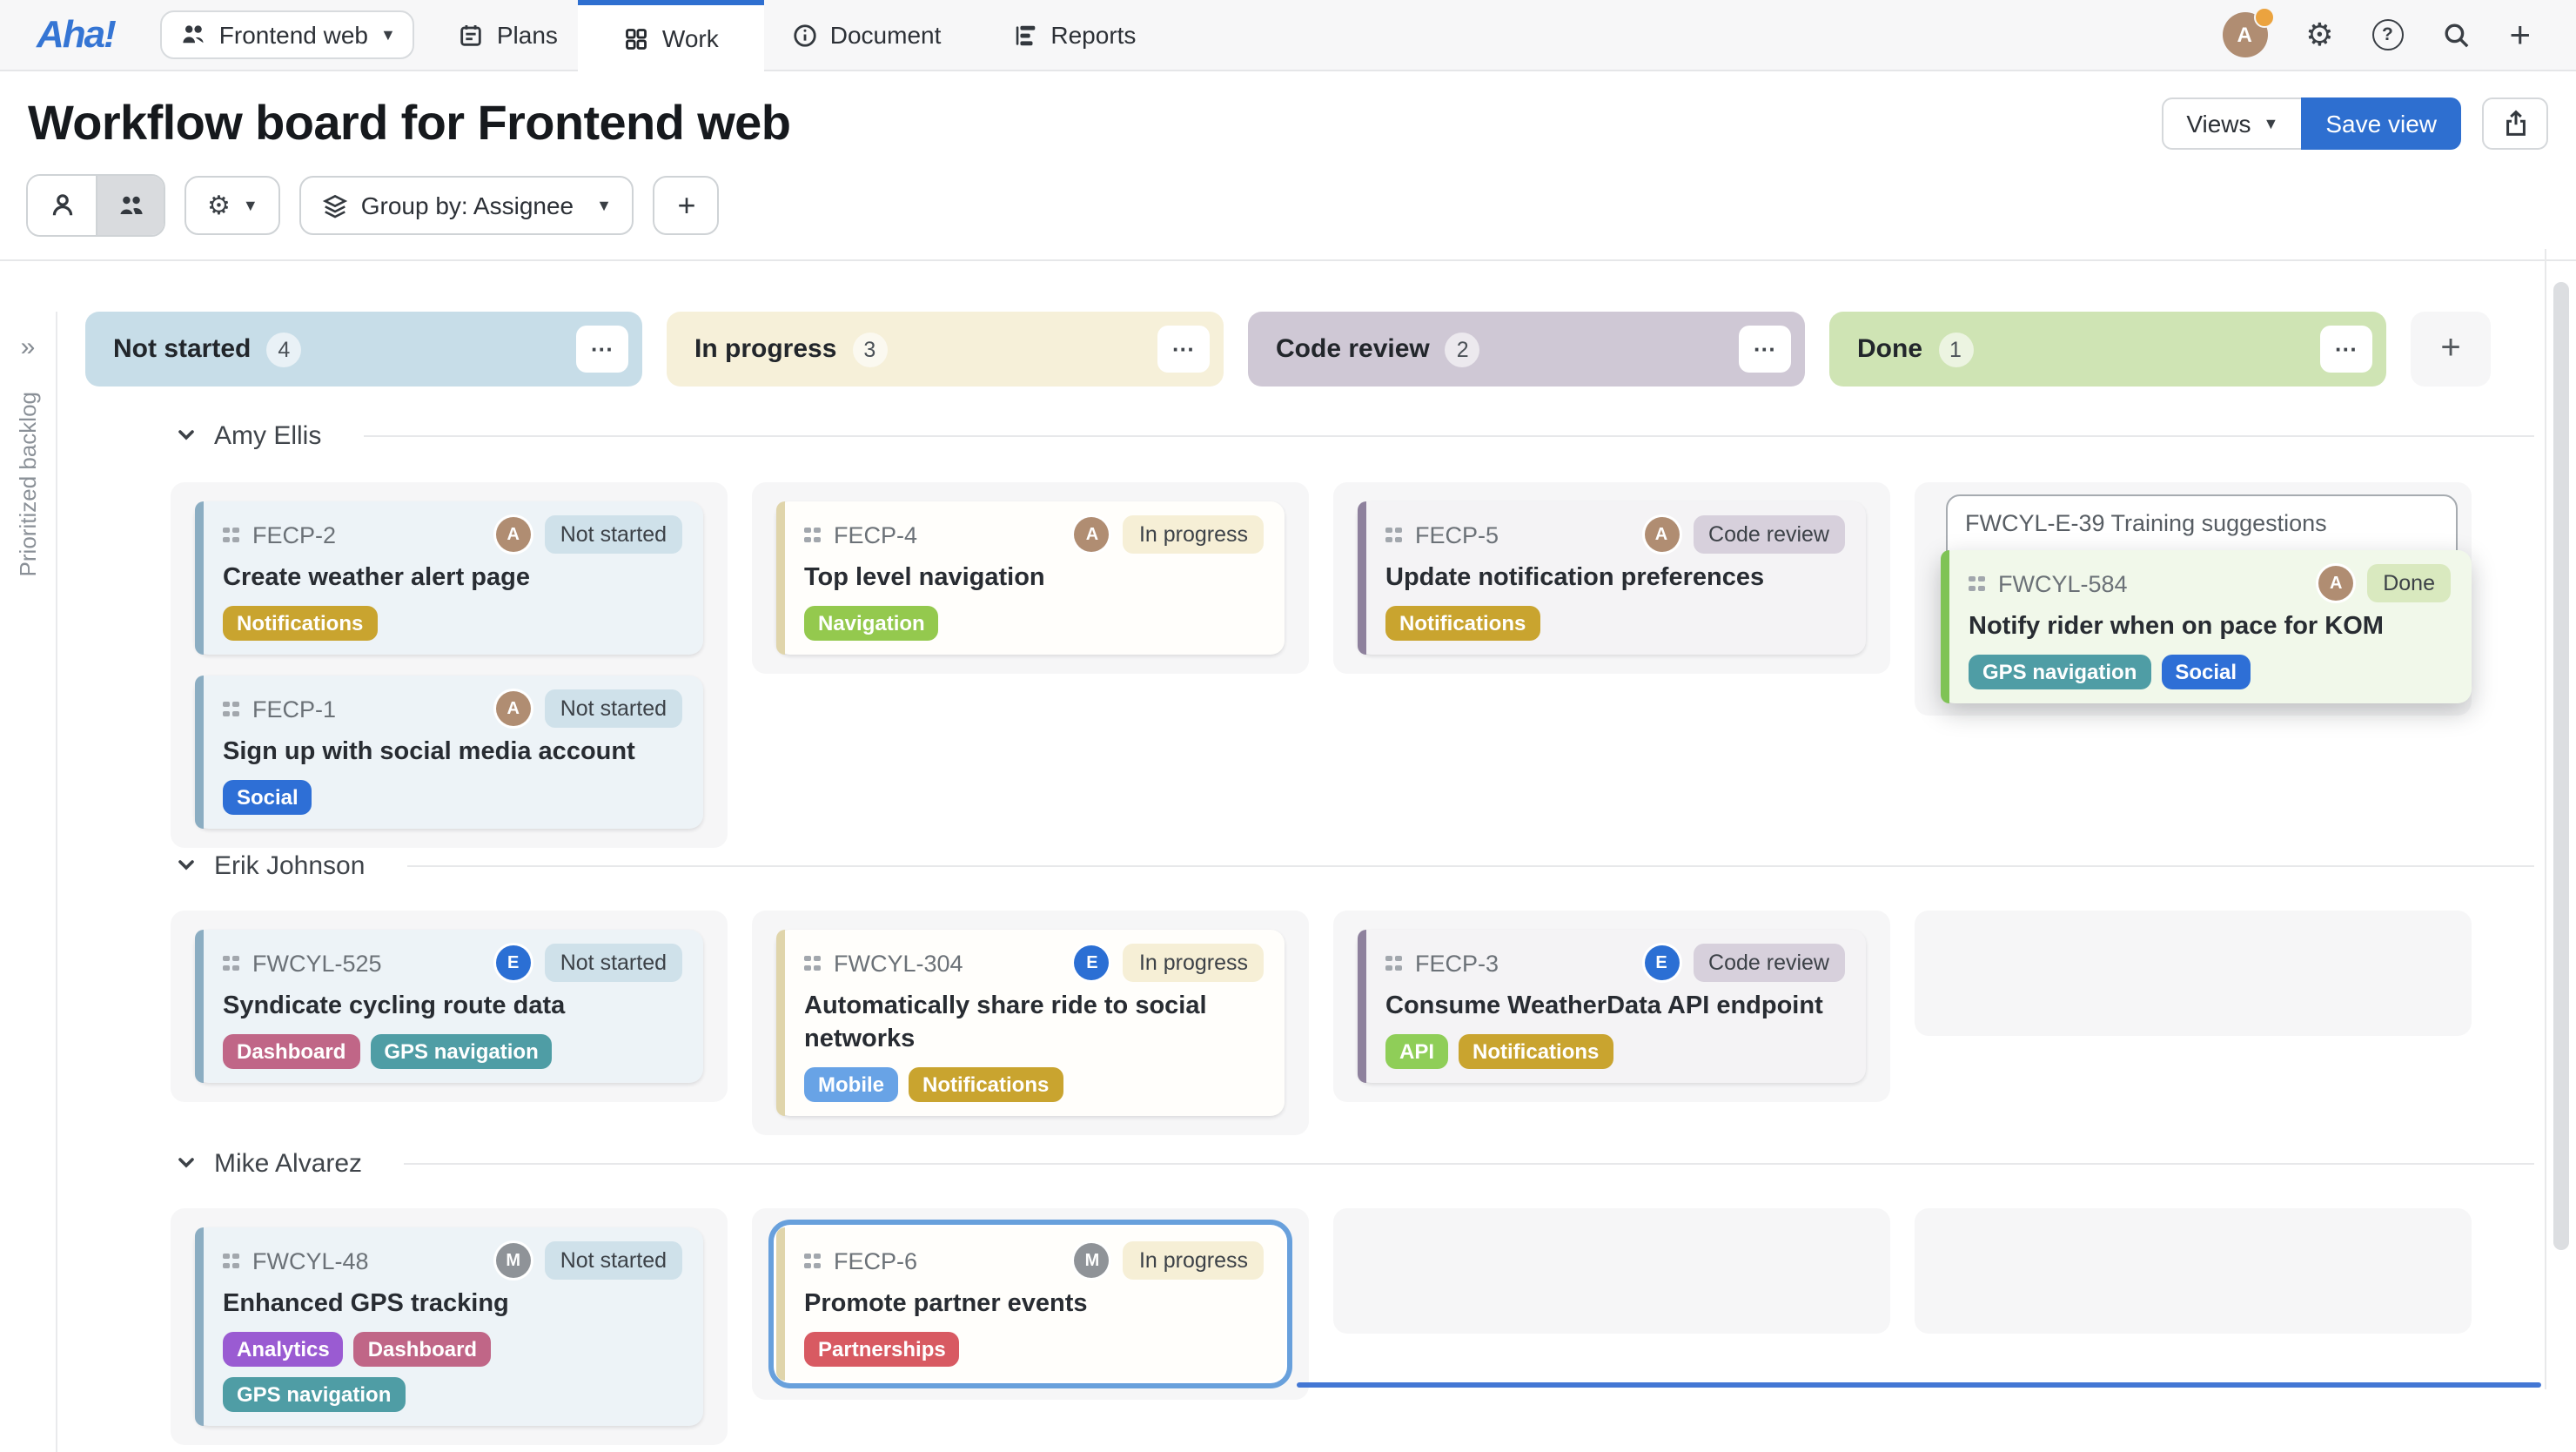 The image size is (2576, 1452). Describe the element at coordinates (509, 35) in the screenshot. I see `nav-item-plans: Plans` at that location.